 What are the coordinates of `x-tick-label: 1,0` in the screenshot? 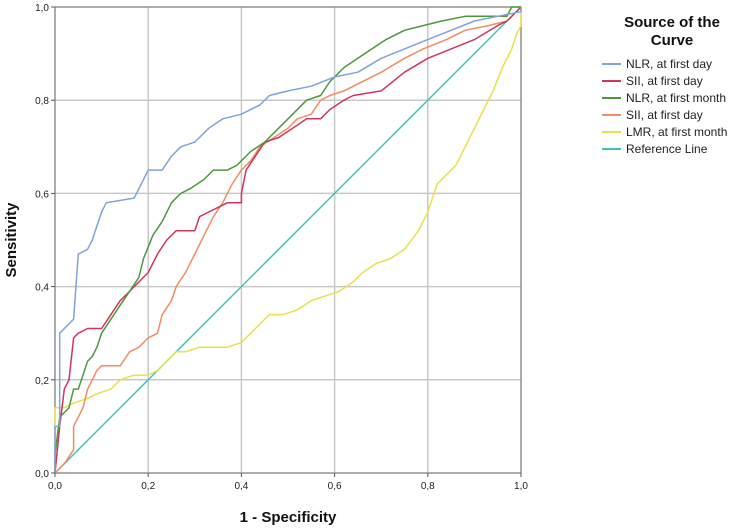 It's located at (521, 486).